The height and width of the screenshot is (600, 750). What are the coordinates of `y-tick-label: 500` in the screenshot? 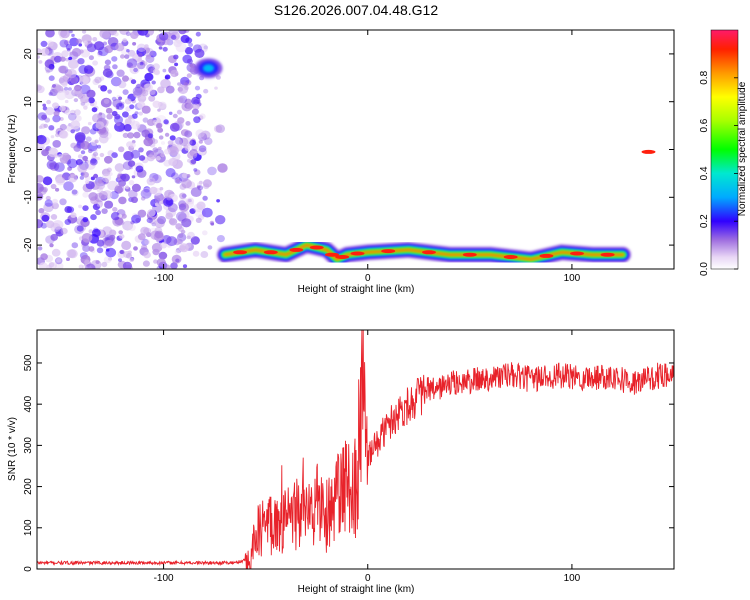 It's located at (28, 362).